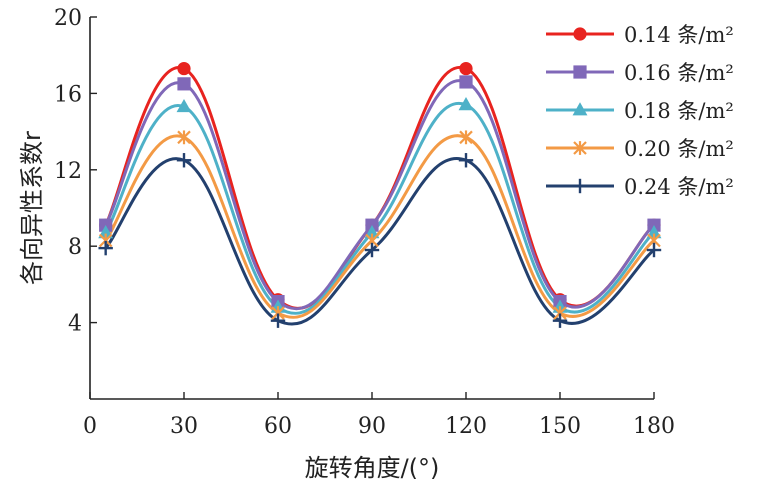 This screenshot has height=489, width=771. Describe the element at coordinates (560, 426) in the screenshot. I see `x-tick-label: 150` at that location.